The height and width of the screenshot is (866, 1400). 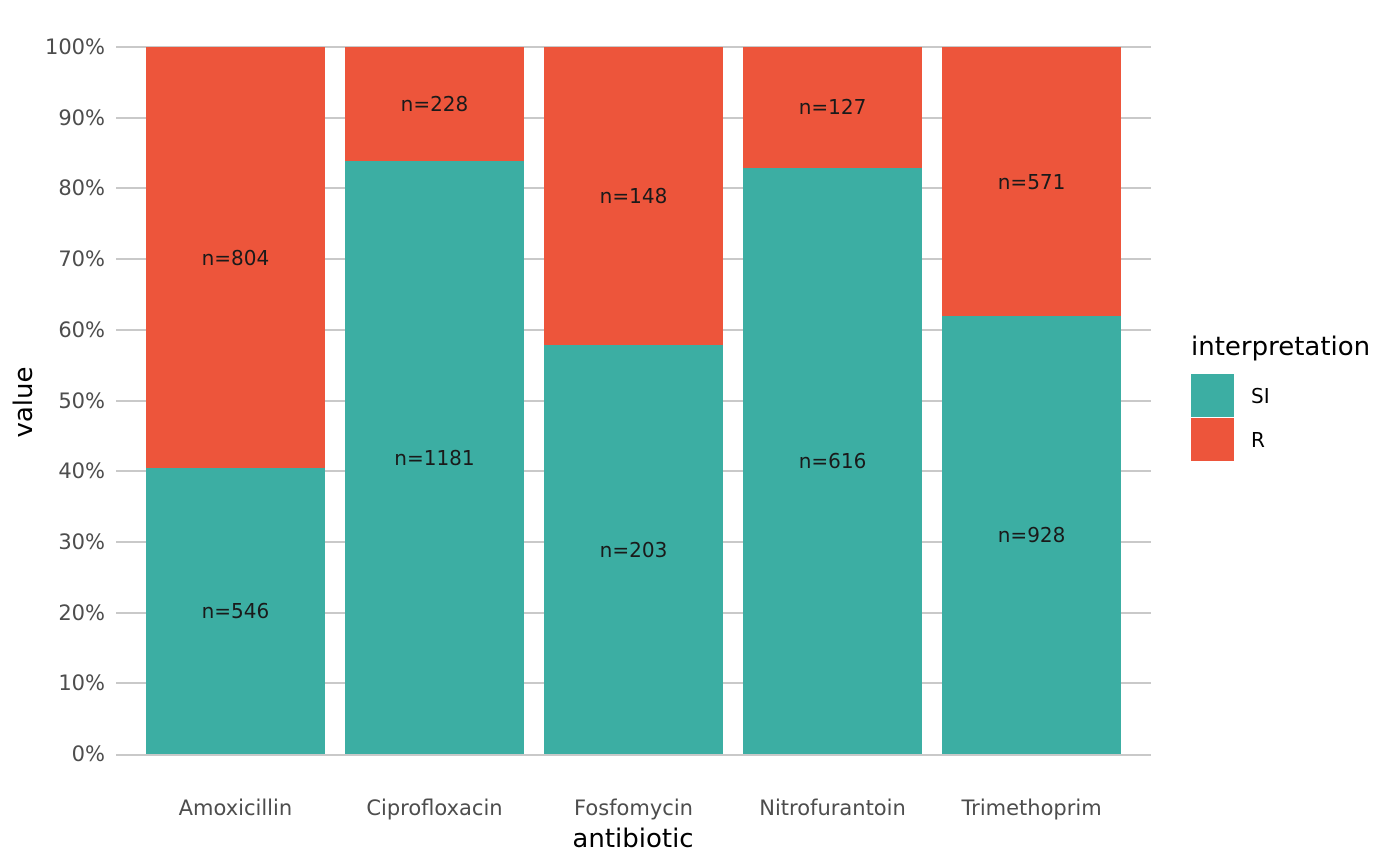 I want to click on bar-segment-si-amoxicillin, so click(x=235, y=611).